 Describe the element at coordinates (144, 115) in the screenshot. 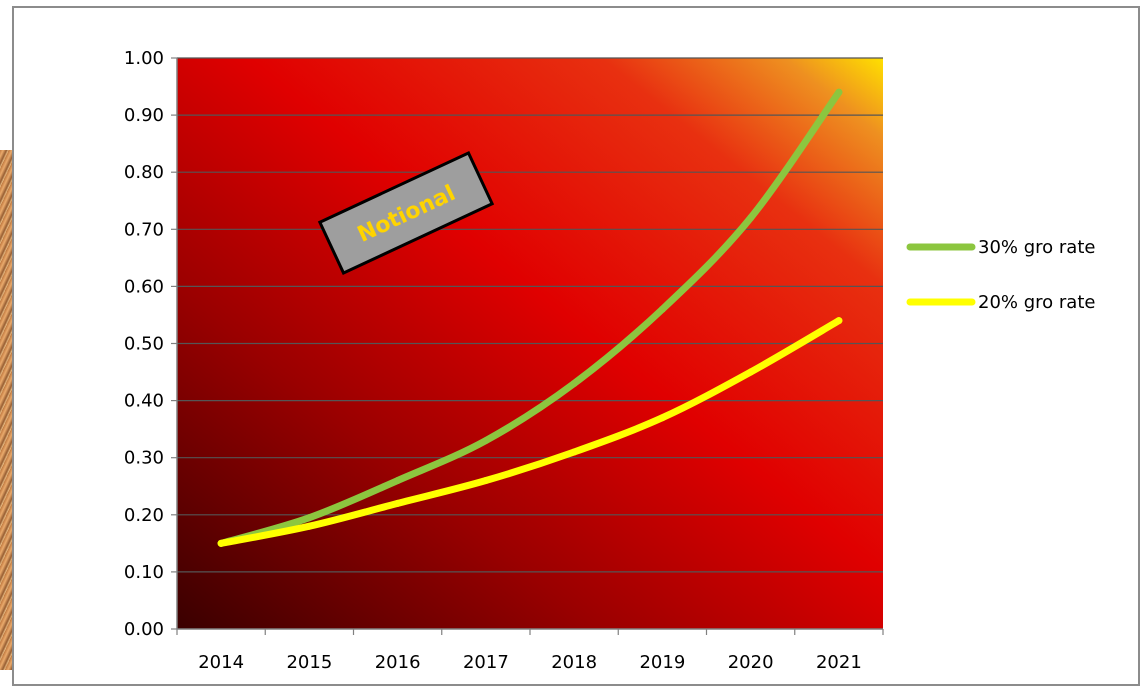

I see `y-tick-label: 0.90` at that location.